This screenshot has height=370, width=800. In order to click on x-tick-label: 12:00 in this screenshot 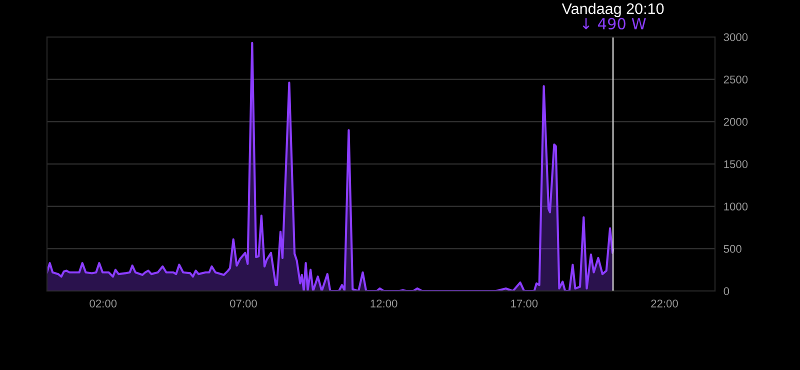, I will do `click(384, 304)`.